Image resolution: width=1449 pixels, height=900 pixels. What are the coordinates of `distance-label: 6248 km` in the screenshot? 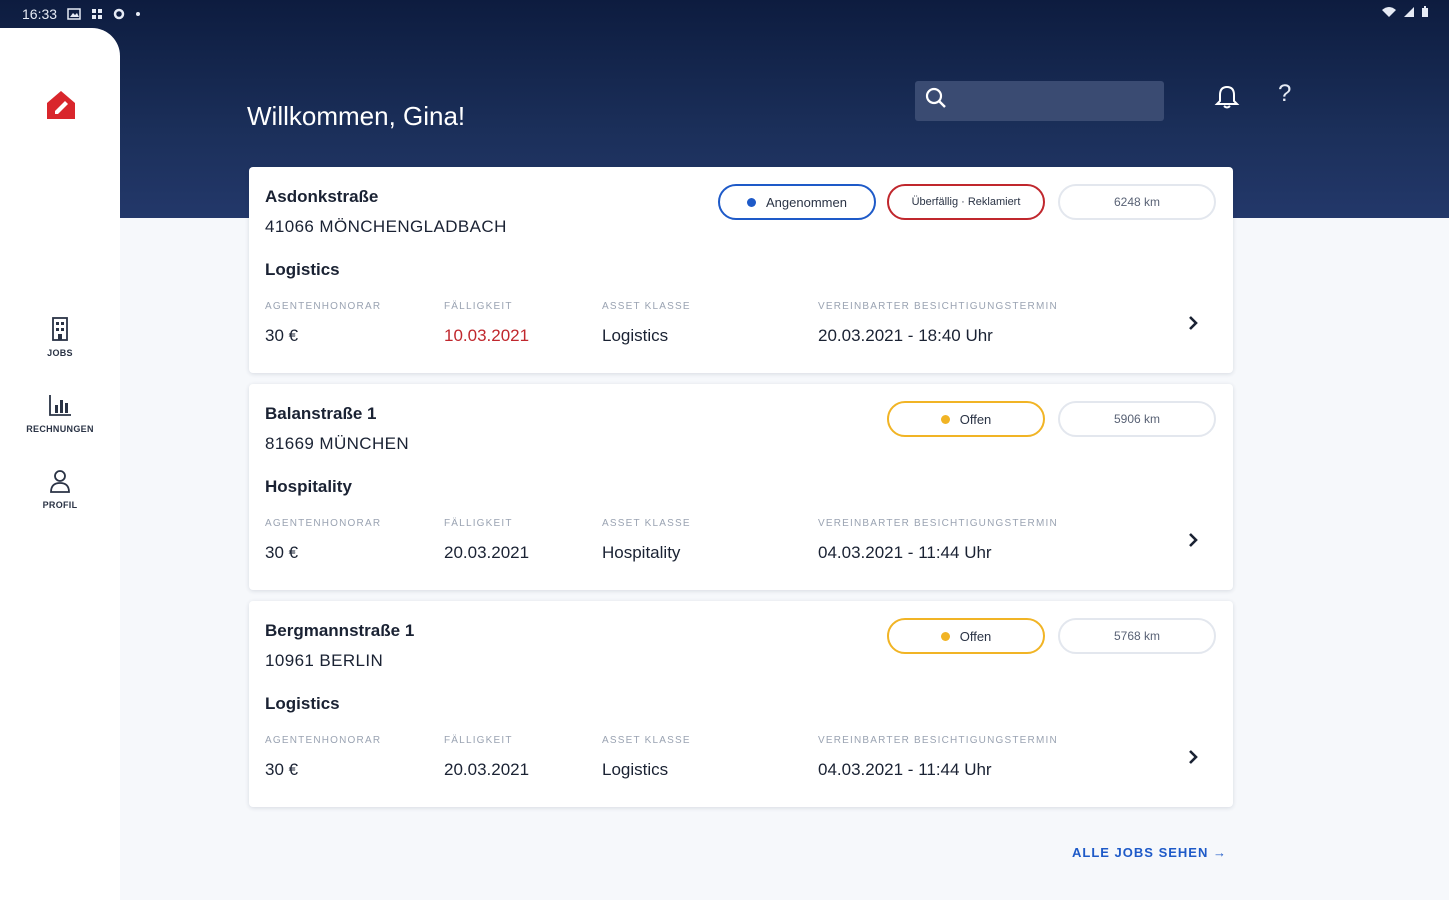 It's located at (1137, 202).